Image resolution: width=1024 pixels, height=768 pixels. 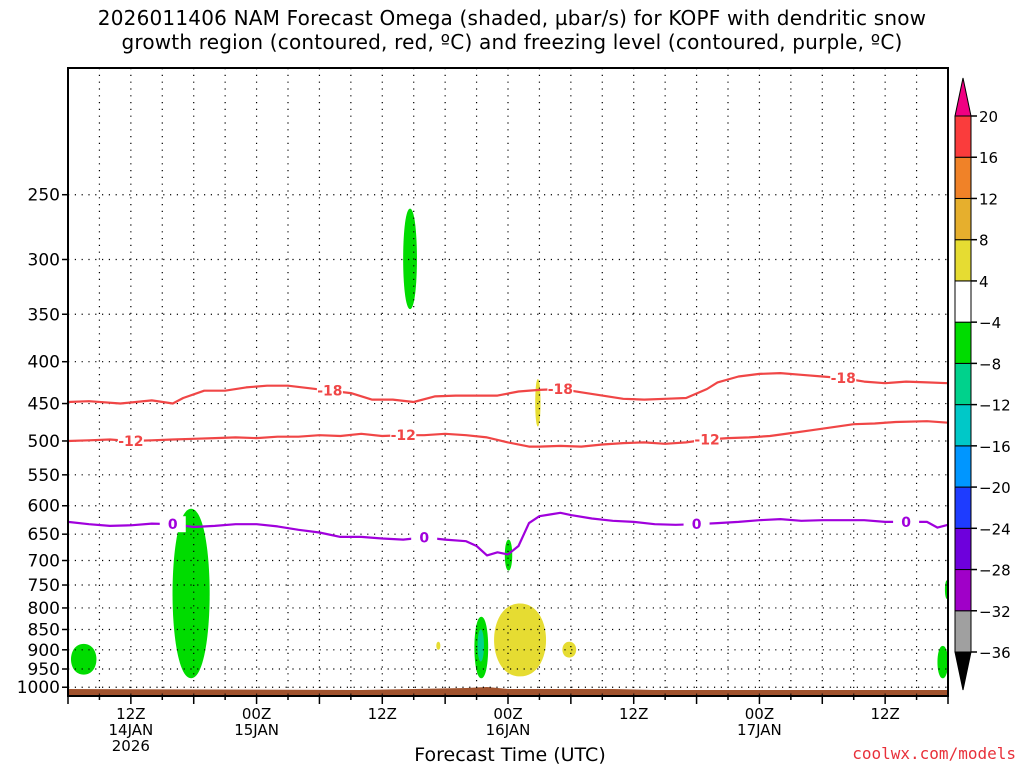 What do you see at coordinates (995, 488) in the screenshot?
I see `colorbar-label--20: −20` at bounding box center [995, 488].